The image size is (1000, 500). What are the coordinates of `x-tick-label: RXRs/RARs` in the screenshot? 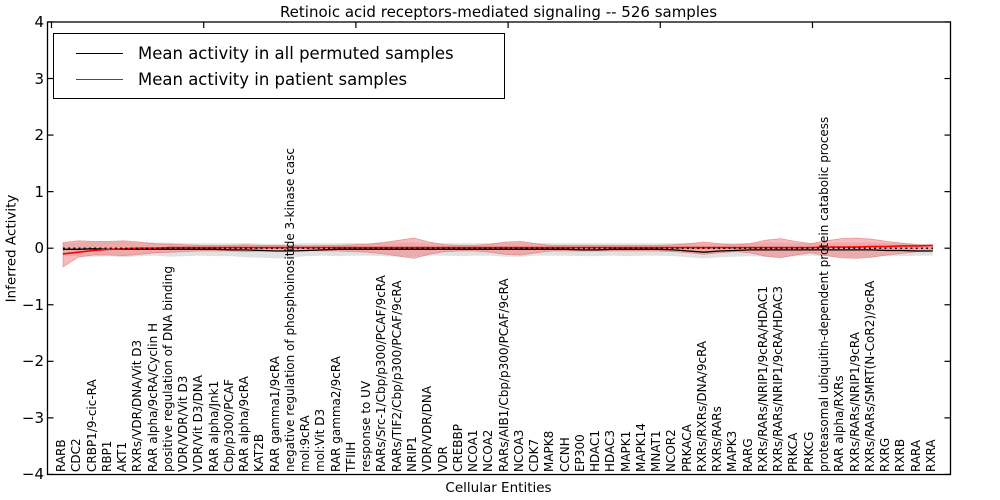 It's located at (717, 439).